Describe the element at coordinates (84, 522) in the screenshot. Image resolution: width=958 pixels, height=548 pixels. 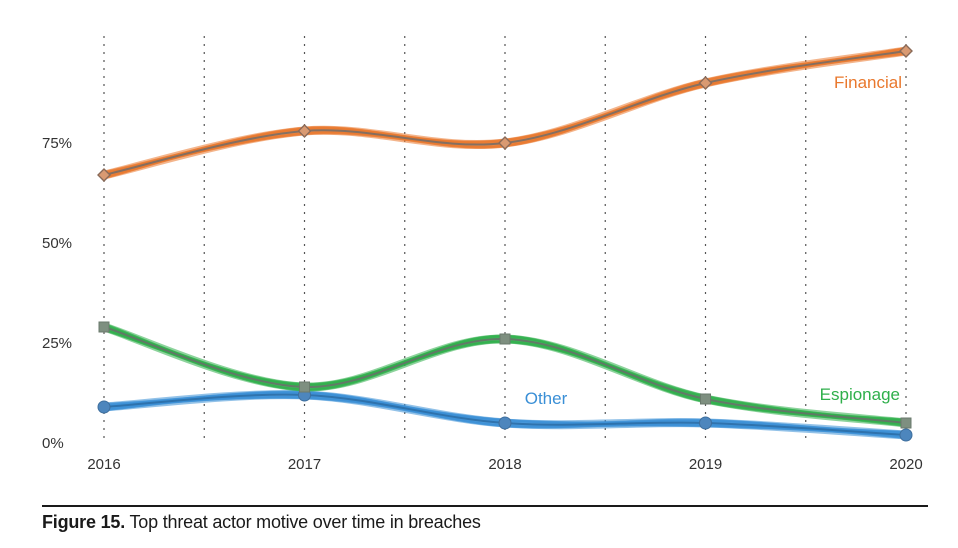
I see `figure-number: Figure 15.` at that location.